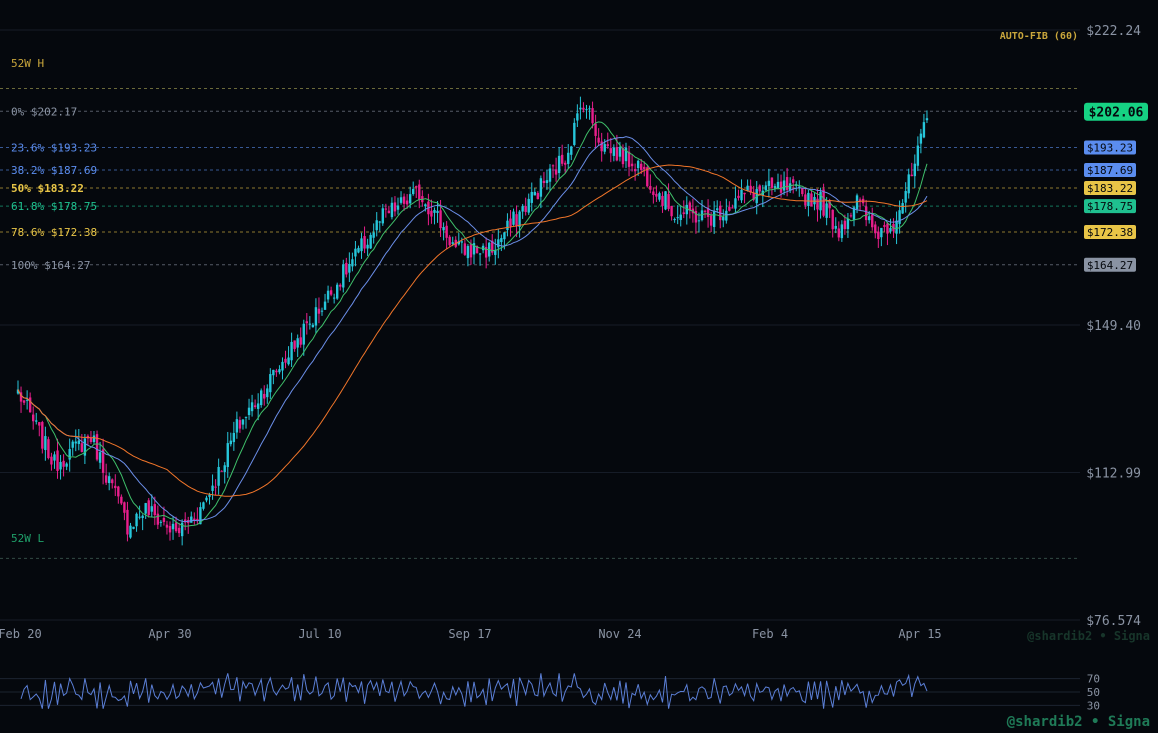 This screenshot has width=1158, height=733. Describe the element at coordinates (474, 691) in the screenshot. I see `rsi-line` at that location.